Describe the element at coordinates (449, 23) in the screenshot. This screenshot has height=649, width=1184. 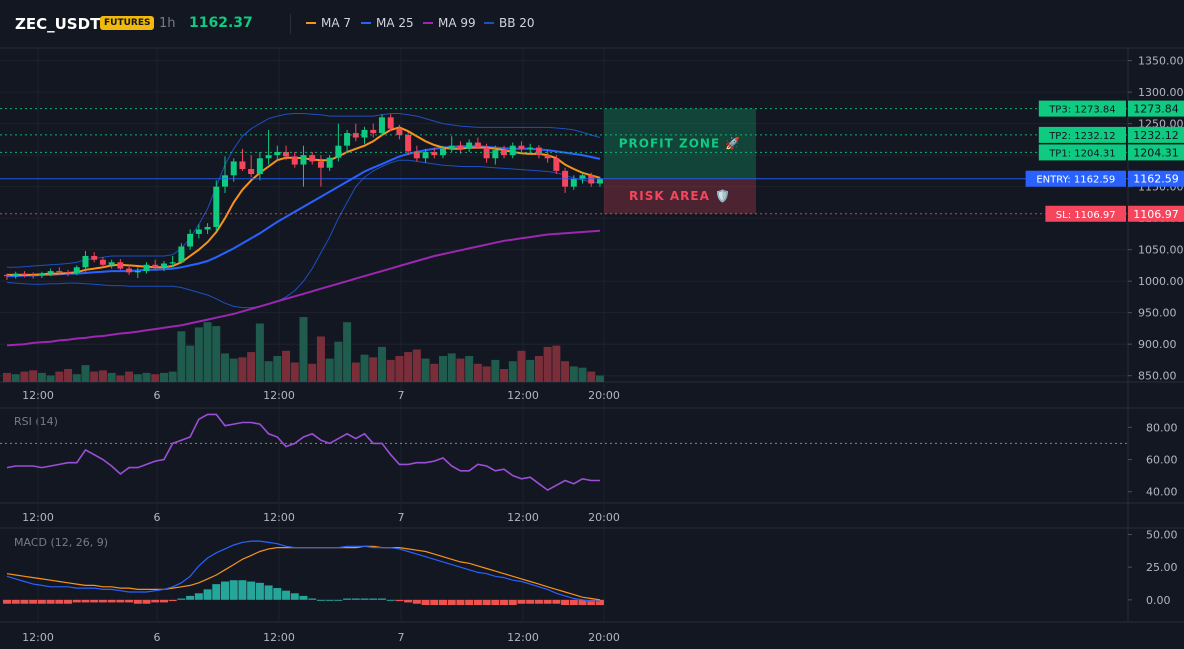
I see `legend-ma99: MA 99` at that location.